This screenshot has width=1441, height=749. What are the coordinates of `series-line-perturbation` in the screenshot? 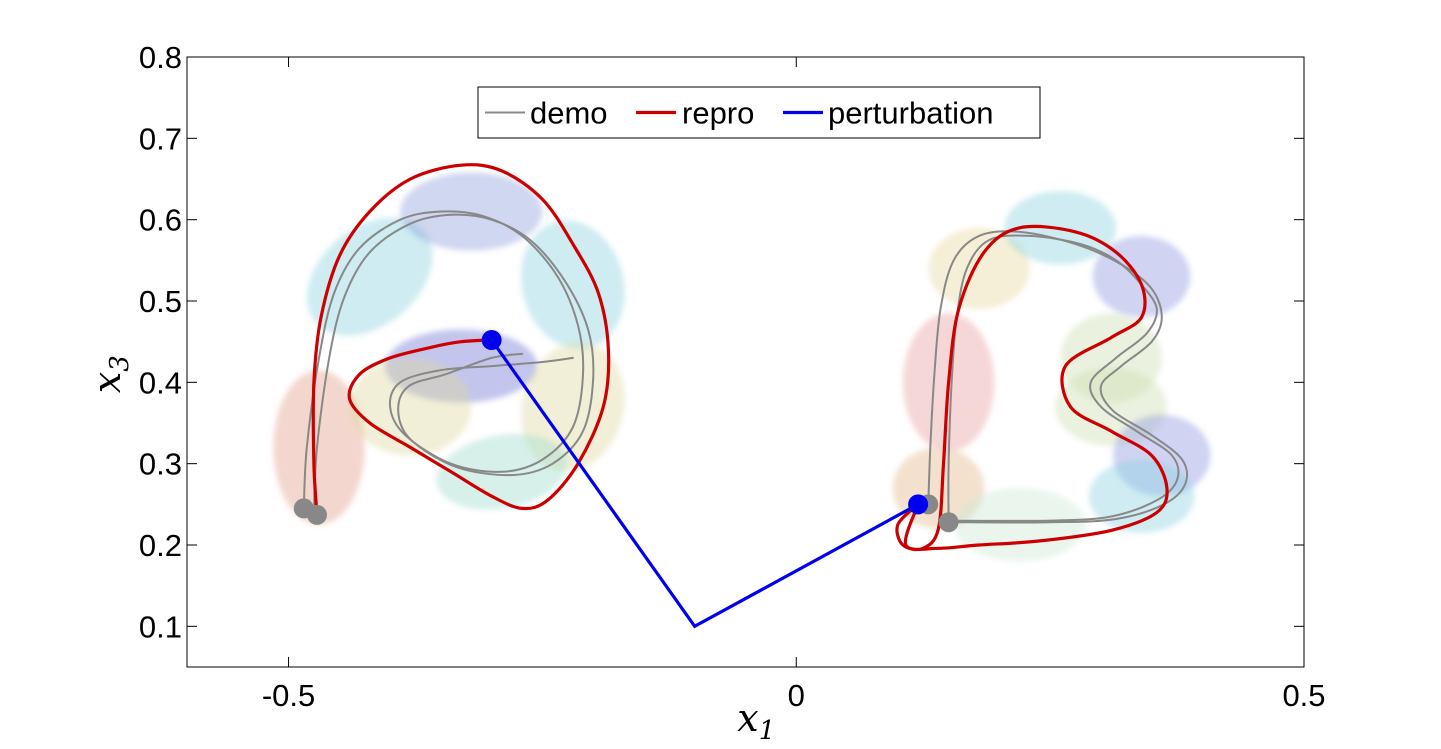 It's located at (704, 484).